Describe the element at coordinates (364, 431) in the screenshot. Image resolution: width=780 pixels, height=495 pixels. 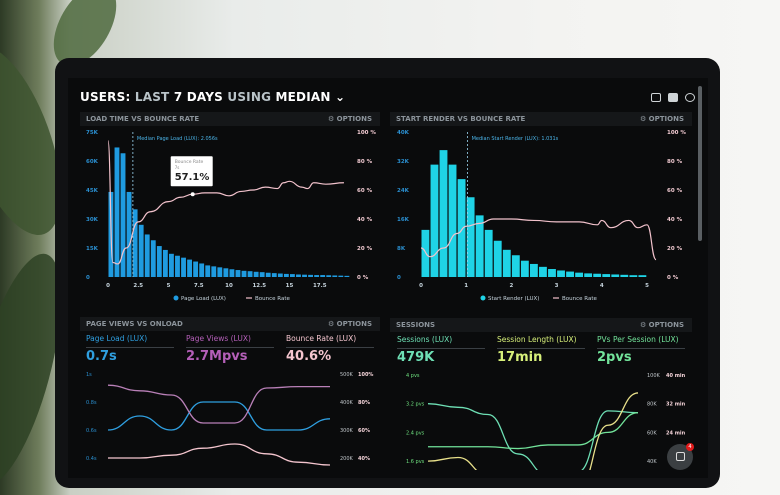
I see `y-right-tick-label: 60%` at that location.